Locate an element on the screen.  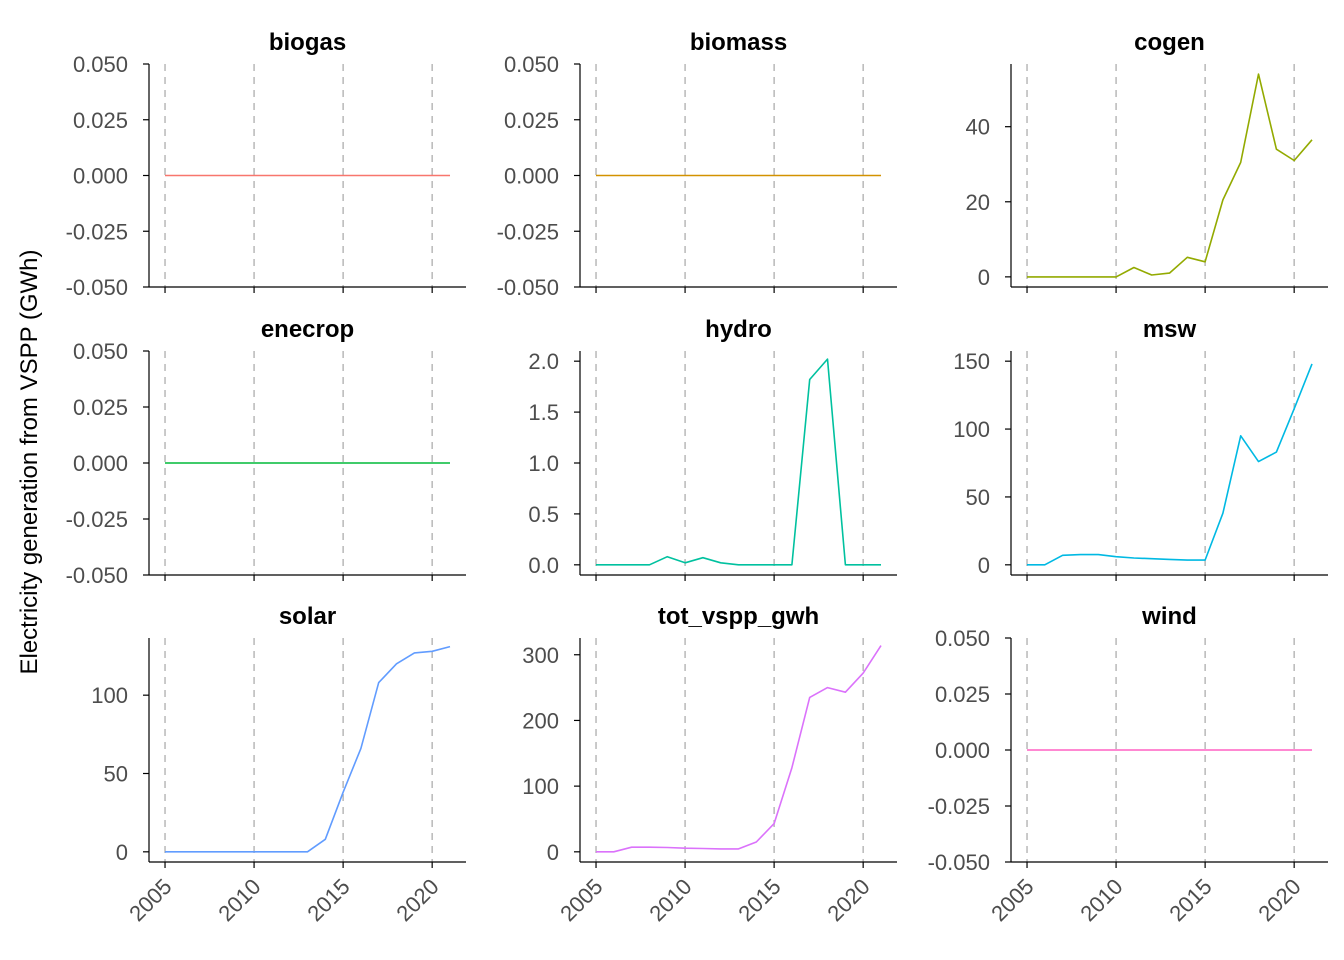
series-line-tot_vspp_gwh is located at coordinates (739, 749).